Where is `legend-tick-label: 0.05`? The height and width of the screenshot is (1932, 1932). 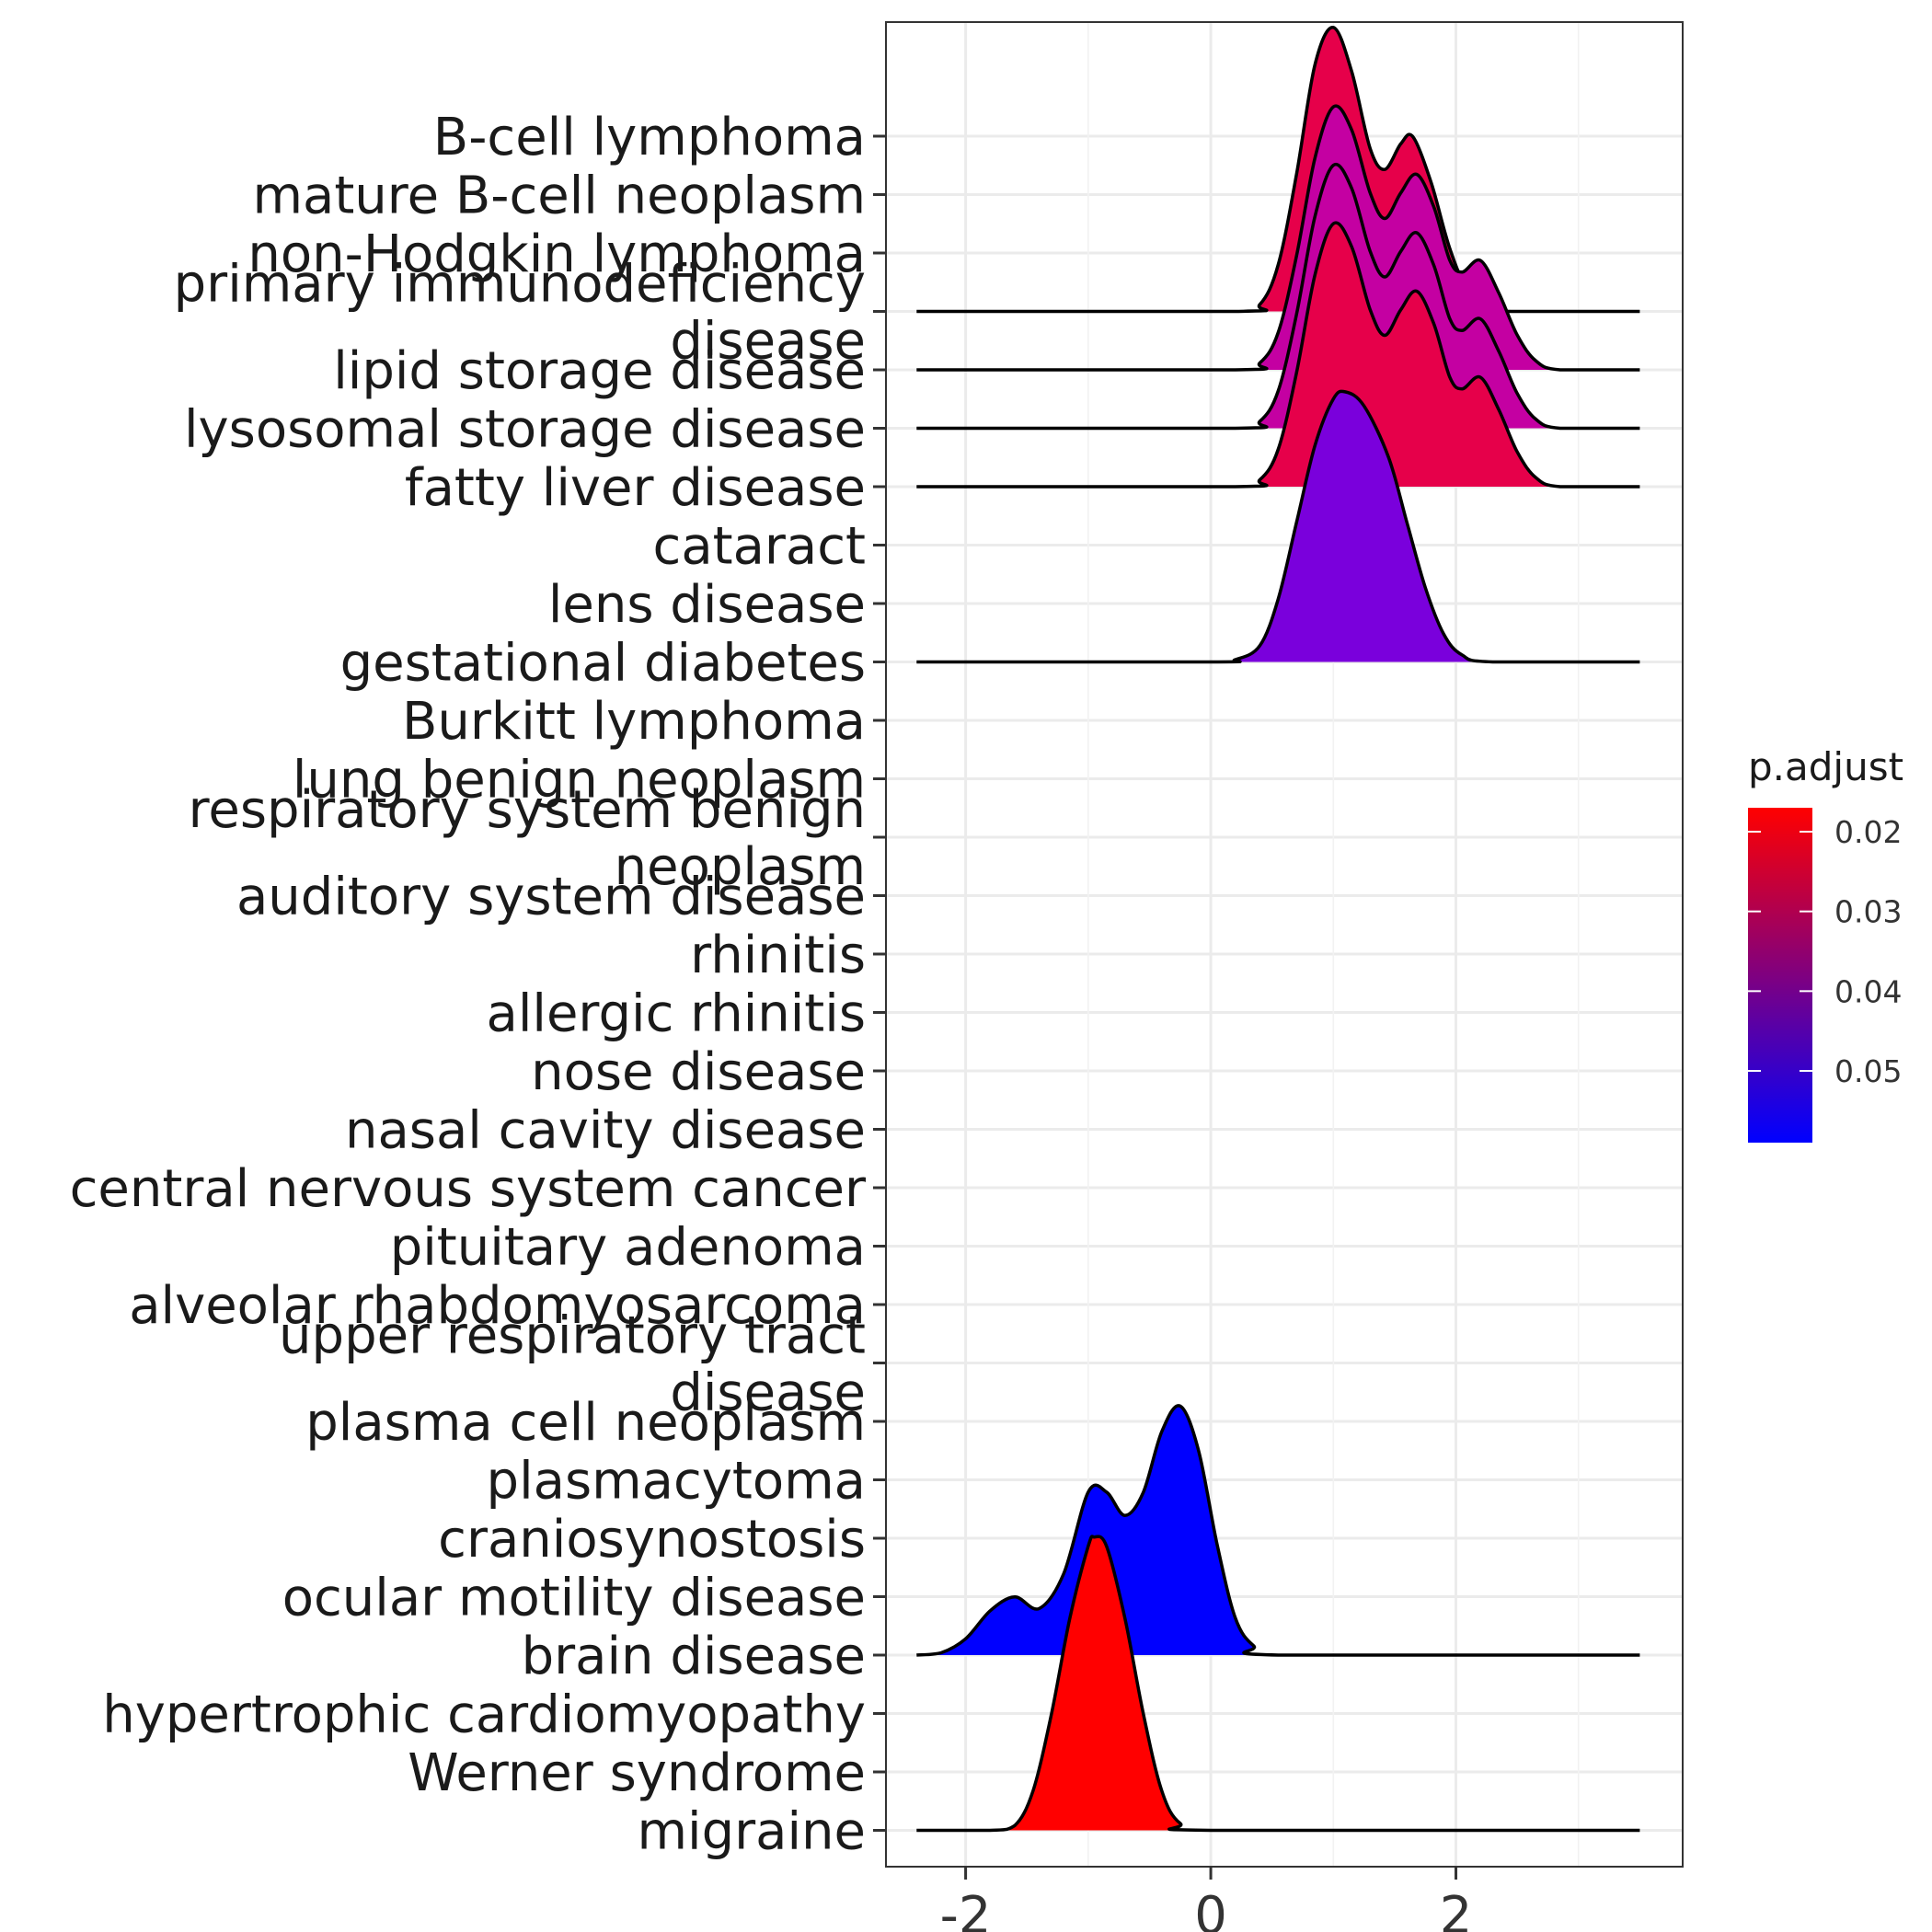
legend-tick-label: 0.05 is located at coordinates (1868, 1071).